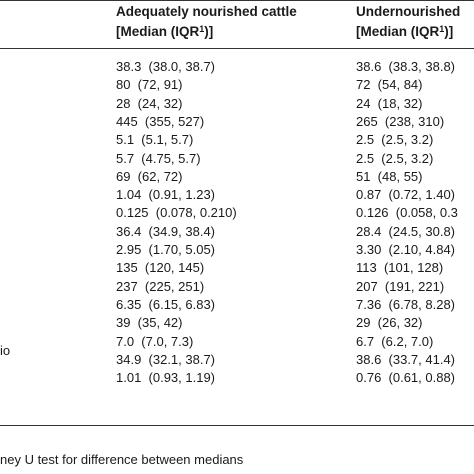 The width and height of the screenshot is (474, 474). I want to click on cell-adequately-nourished: 39 (35, 42), so click(149, 323).